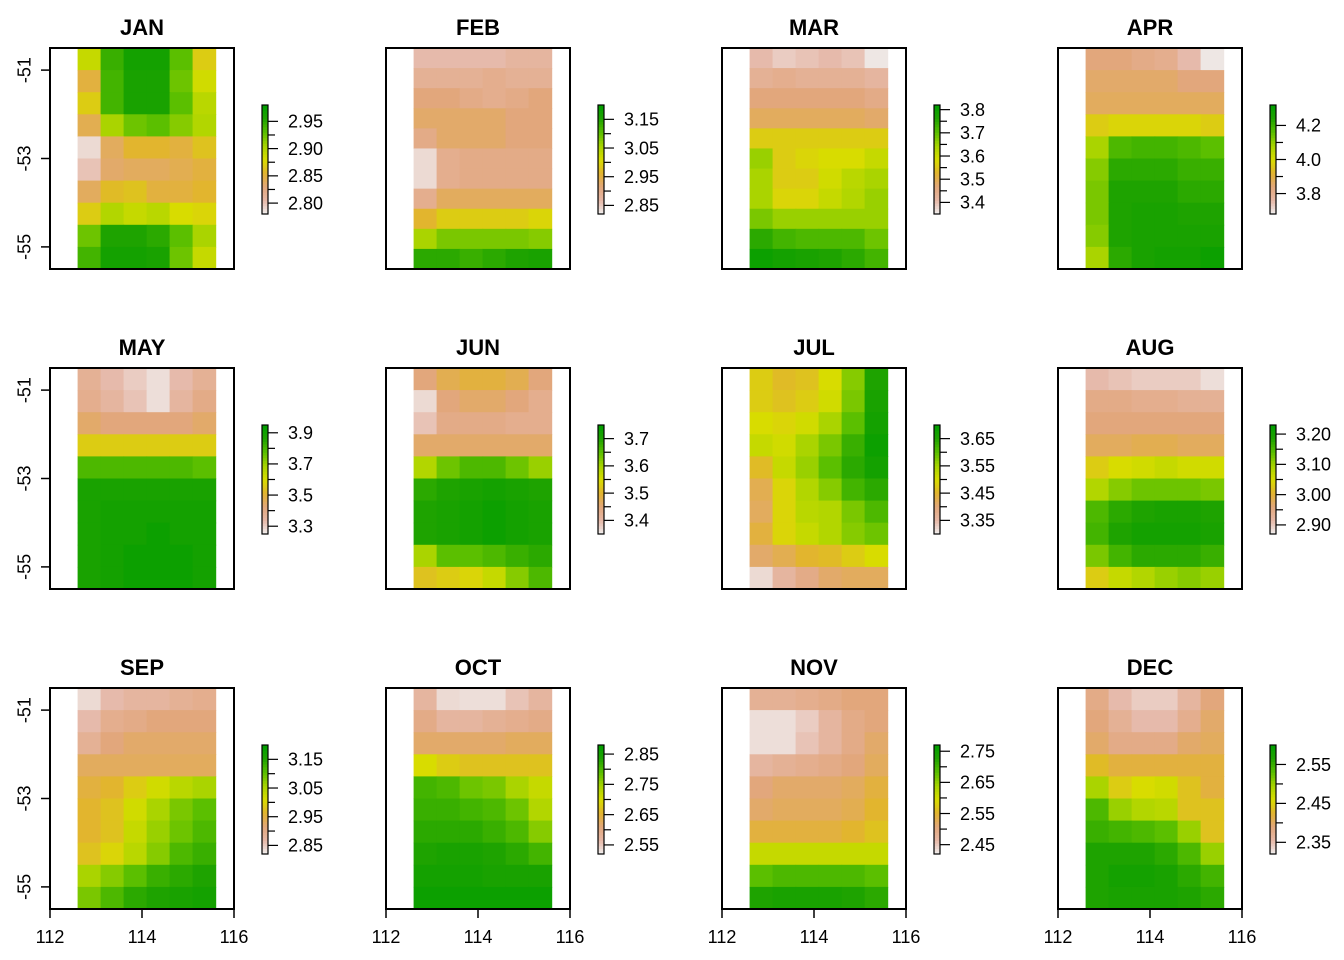 This screenshot has height=960, width=1344. Describe the element at coordinates (972, 203) in the screenshot. I see `legend-tick-label: 3.4` at that location.